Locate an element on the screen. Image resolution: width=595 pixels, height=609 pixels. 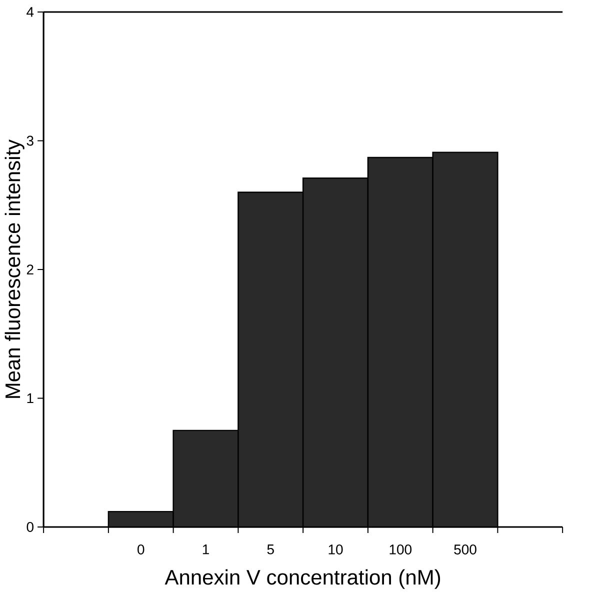
y-axis-title: Mean fluorescence intensity is located at coordinates (14, 268).